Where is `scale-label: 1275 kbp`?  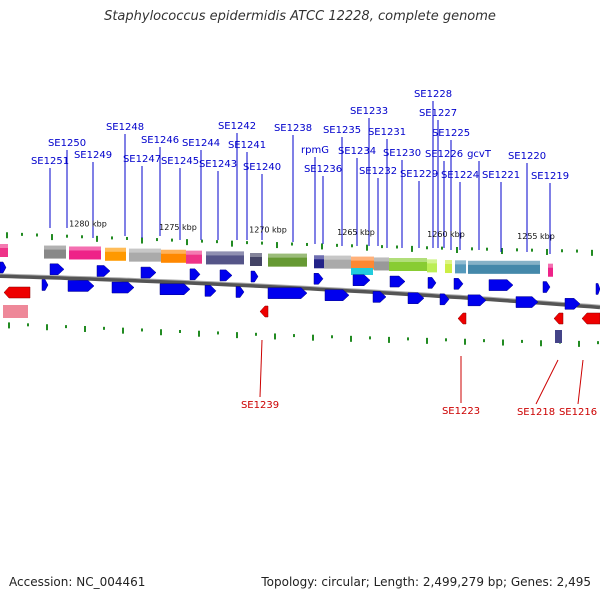 scale-label: 1275 kbp is located at coordinates (178, 227).